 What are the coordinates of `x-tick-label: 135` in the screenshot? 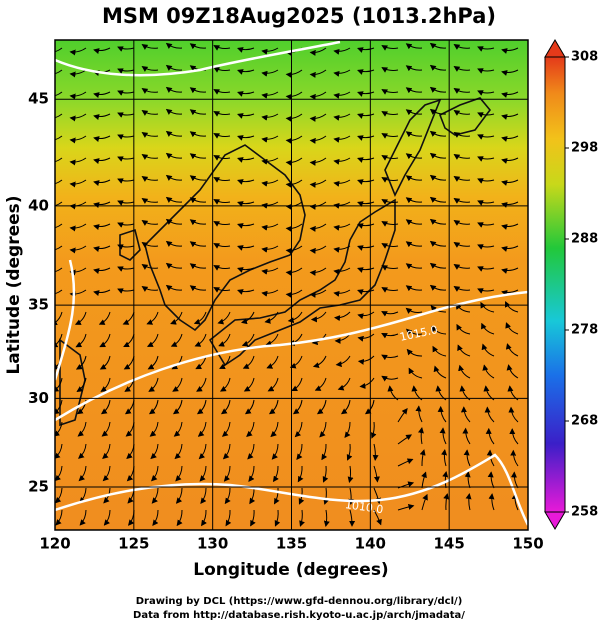 It's located at (291, 544).